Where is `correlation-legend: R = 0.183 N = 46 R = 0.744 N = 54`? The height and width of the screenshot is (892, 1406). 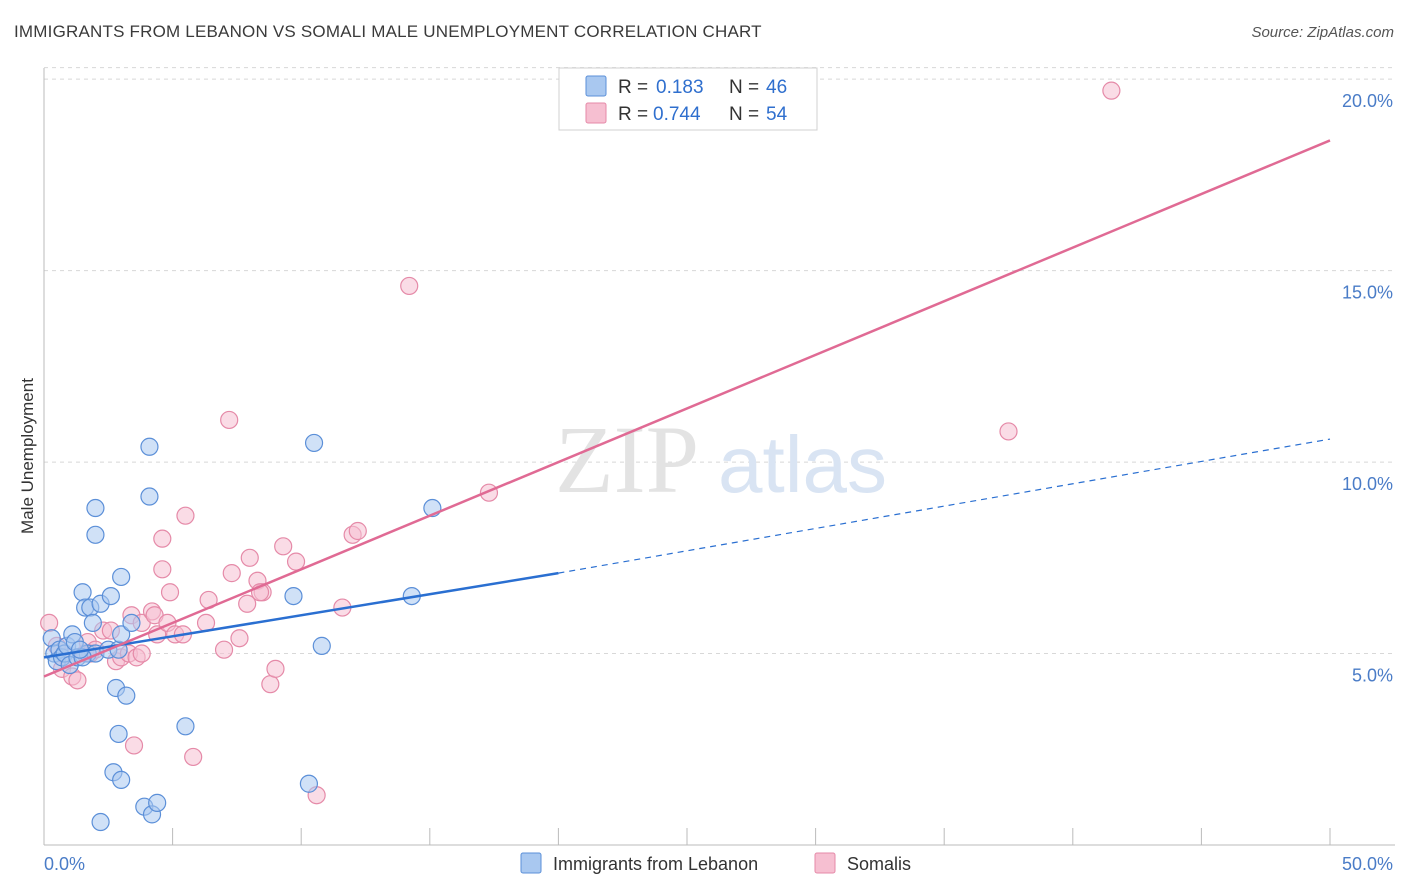
correlation-legend: R = 0.183 N = 46 R = 0.744 N = 54 is located at coordinates (688, 99).